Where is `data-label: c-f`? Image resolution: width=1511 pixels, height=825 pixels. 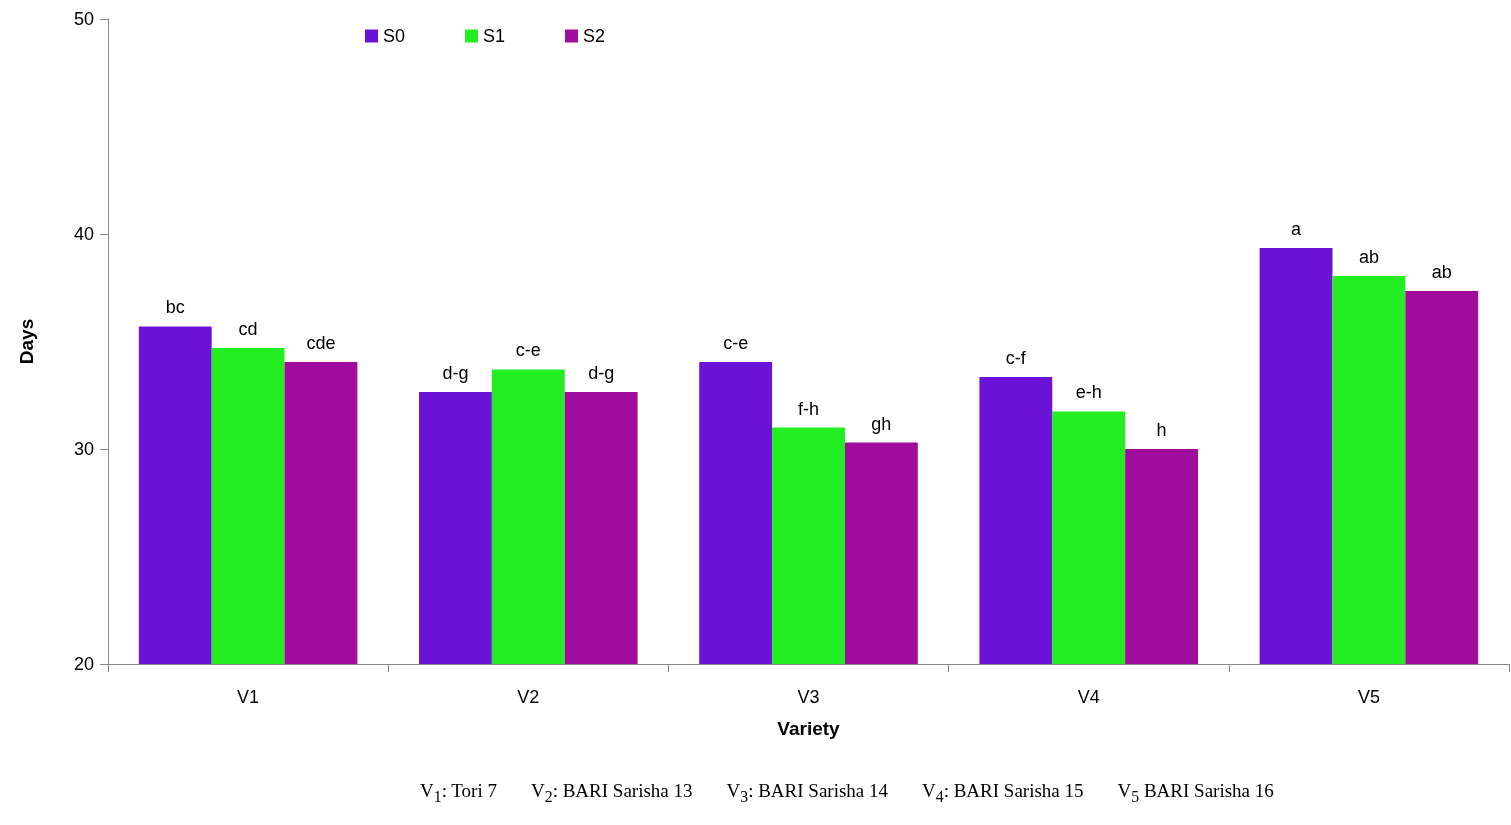
data-label: c-f is located at coordinates (1016, 357).